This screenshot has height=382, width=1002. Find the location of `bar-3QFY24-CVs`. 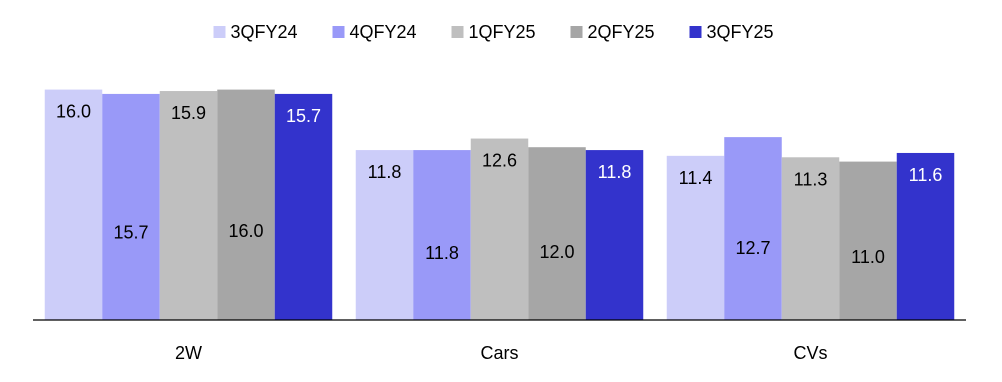

bar-3QFY24-CVs is located at coordinates (695, 237).